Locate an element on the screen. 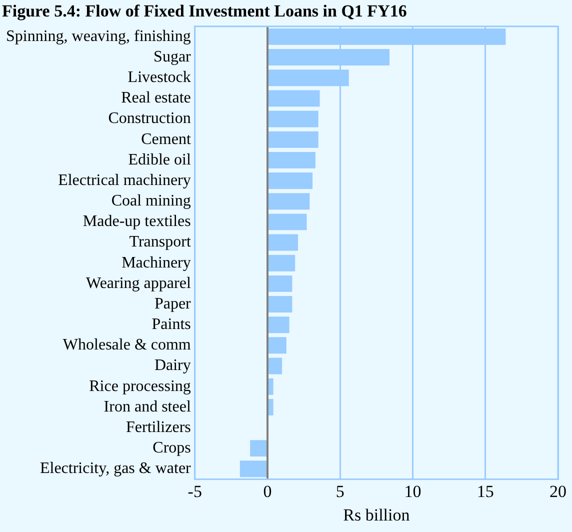  y-tick-label: Dairy is located at coordinates (172, 365).